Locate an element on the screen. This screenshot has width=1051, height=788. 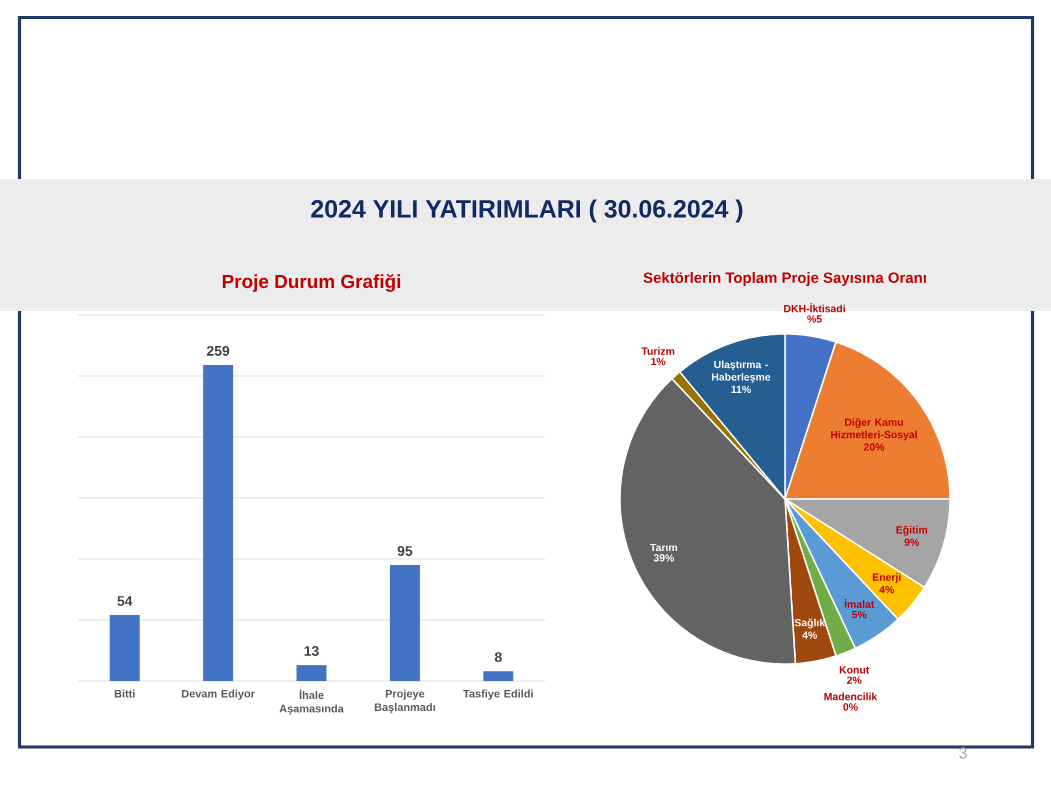
x-tick-label: İhale Aşamasında is located at coordinates (311, 702).